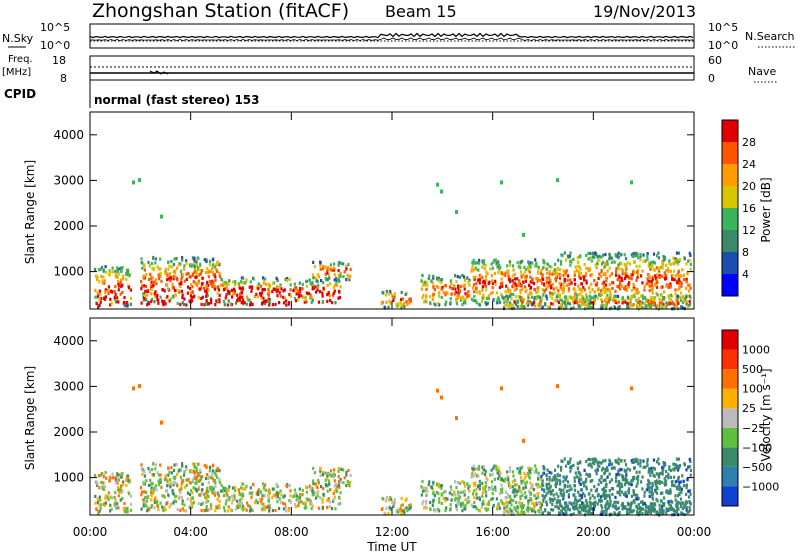 This screenshot has height=554, width=800. I want to click on freq-unit: [MHz], so click(16, 72).